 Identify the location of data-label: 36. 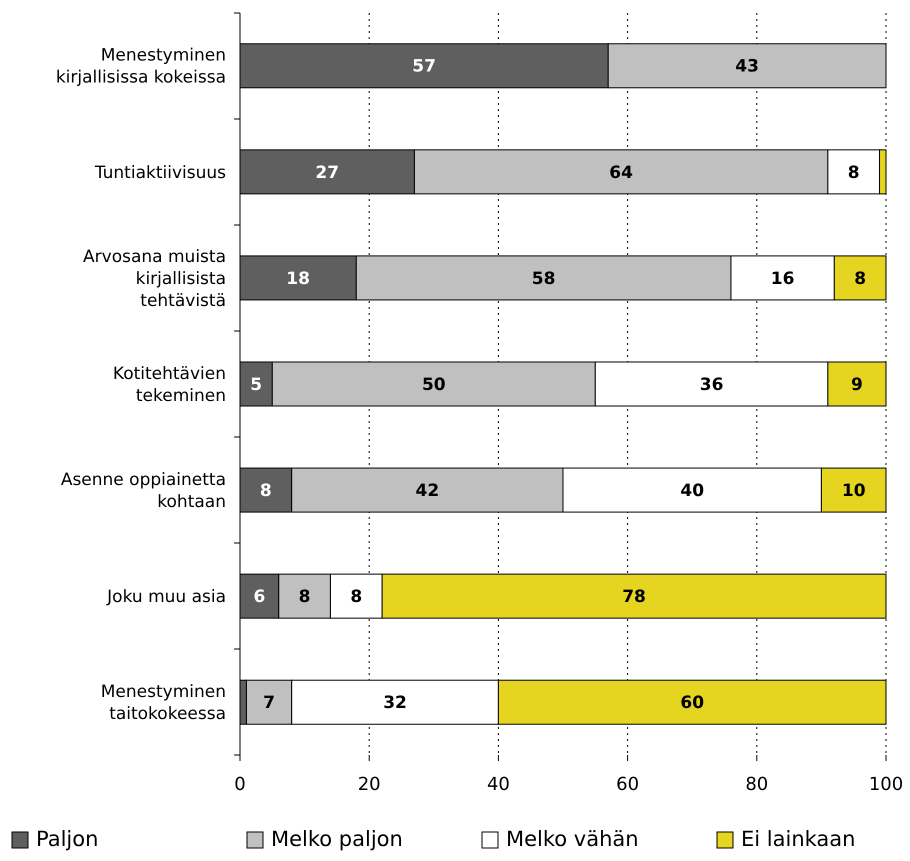
(712, 384).